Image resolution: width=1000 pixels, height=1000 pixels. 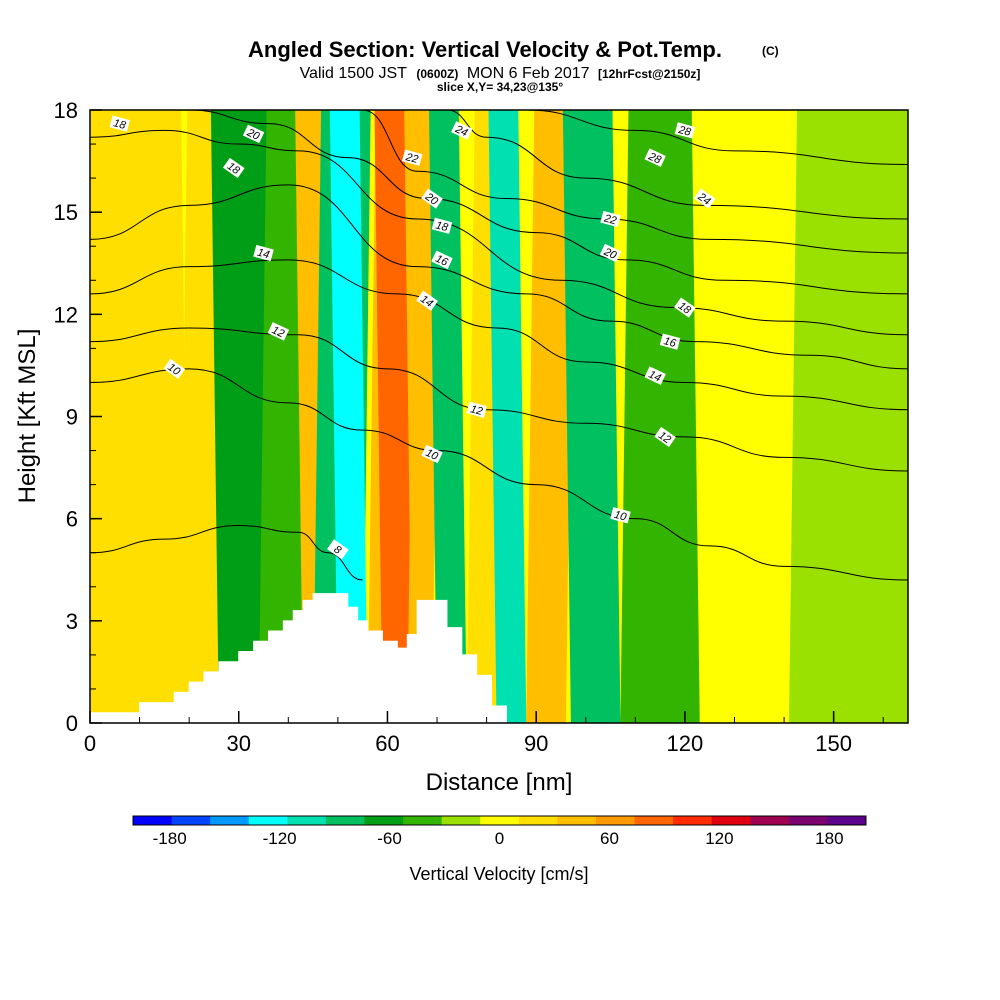 I want to click on forecast-tag: [12hrFcst@2150z], so click(x=649, y=74).